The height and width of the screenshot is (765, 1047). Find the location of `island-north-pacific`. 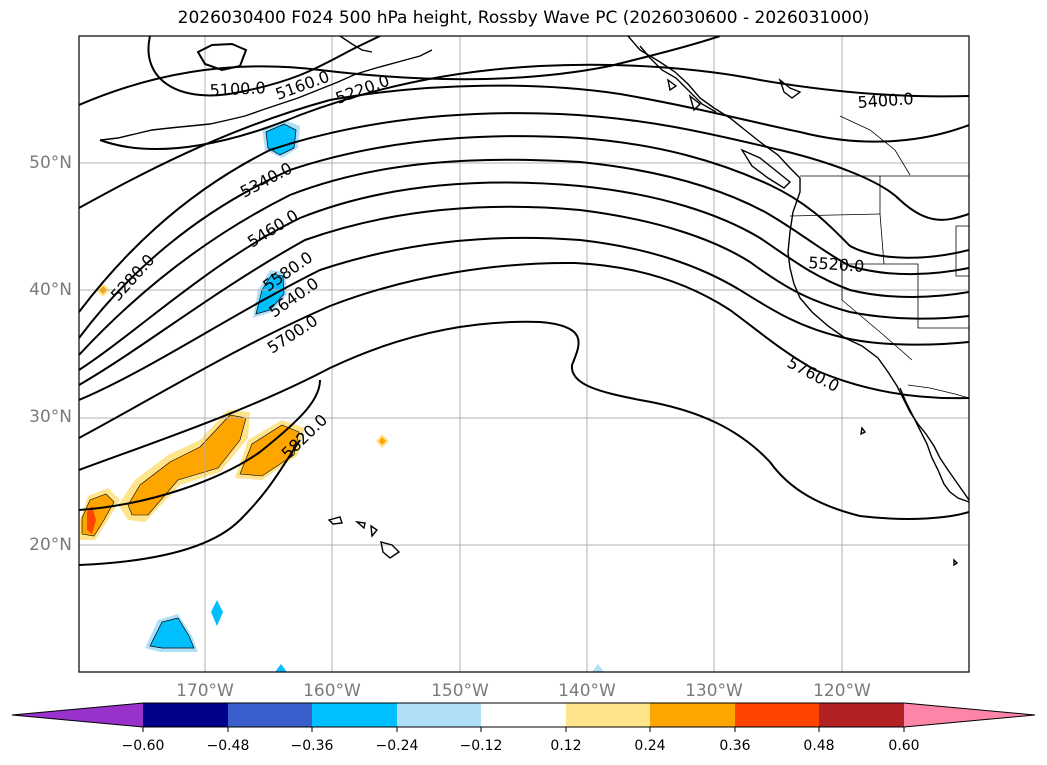

island-north-pacific is located at coordinates (222, 57).